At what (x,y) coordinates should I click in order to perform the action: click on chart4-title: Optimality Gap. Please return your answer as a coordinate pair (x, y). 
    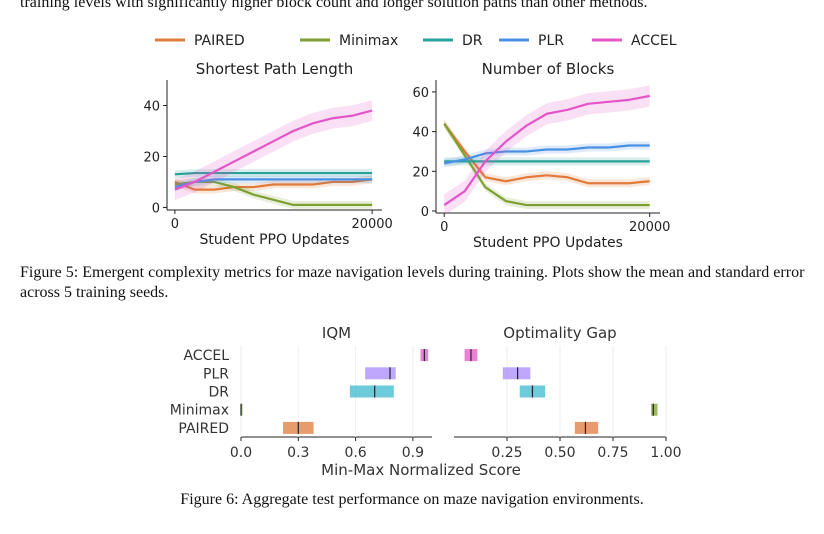
    Looking at the image, I should click on (559, 333).